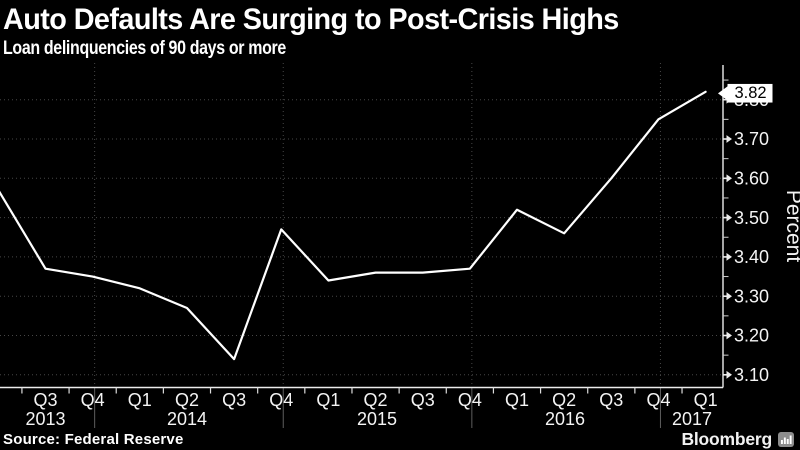 This screenshot has height=450, width=800. What do you see at coordinates (751, 139) in the screenshot?
I see `y-tick-label: 3.70` at bounding box center [751, 139].